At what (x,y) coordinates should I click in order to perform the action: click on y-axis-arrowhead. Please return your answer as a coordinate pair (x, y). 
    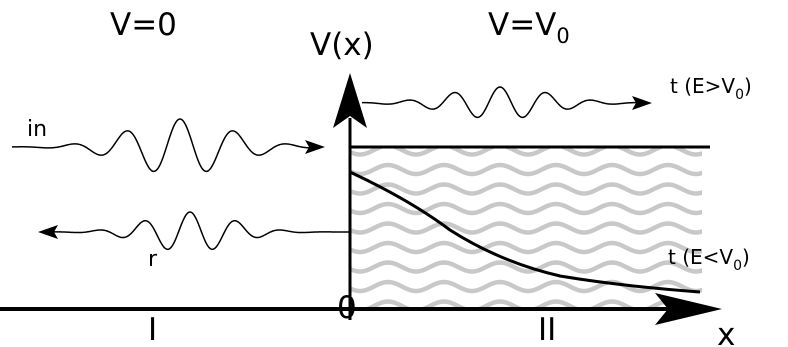
    Looking at the image, I should click on (350, 100).